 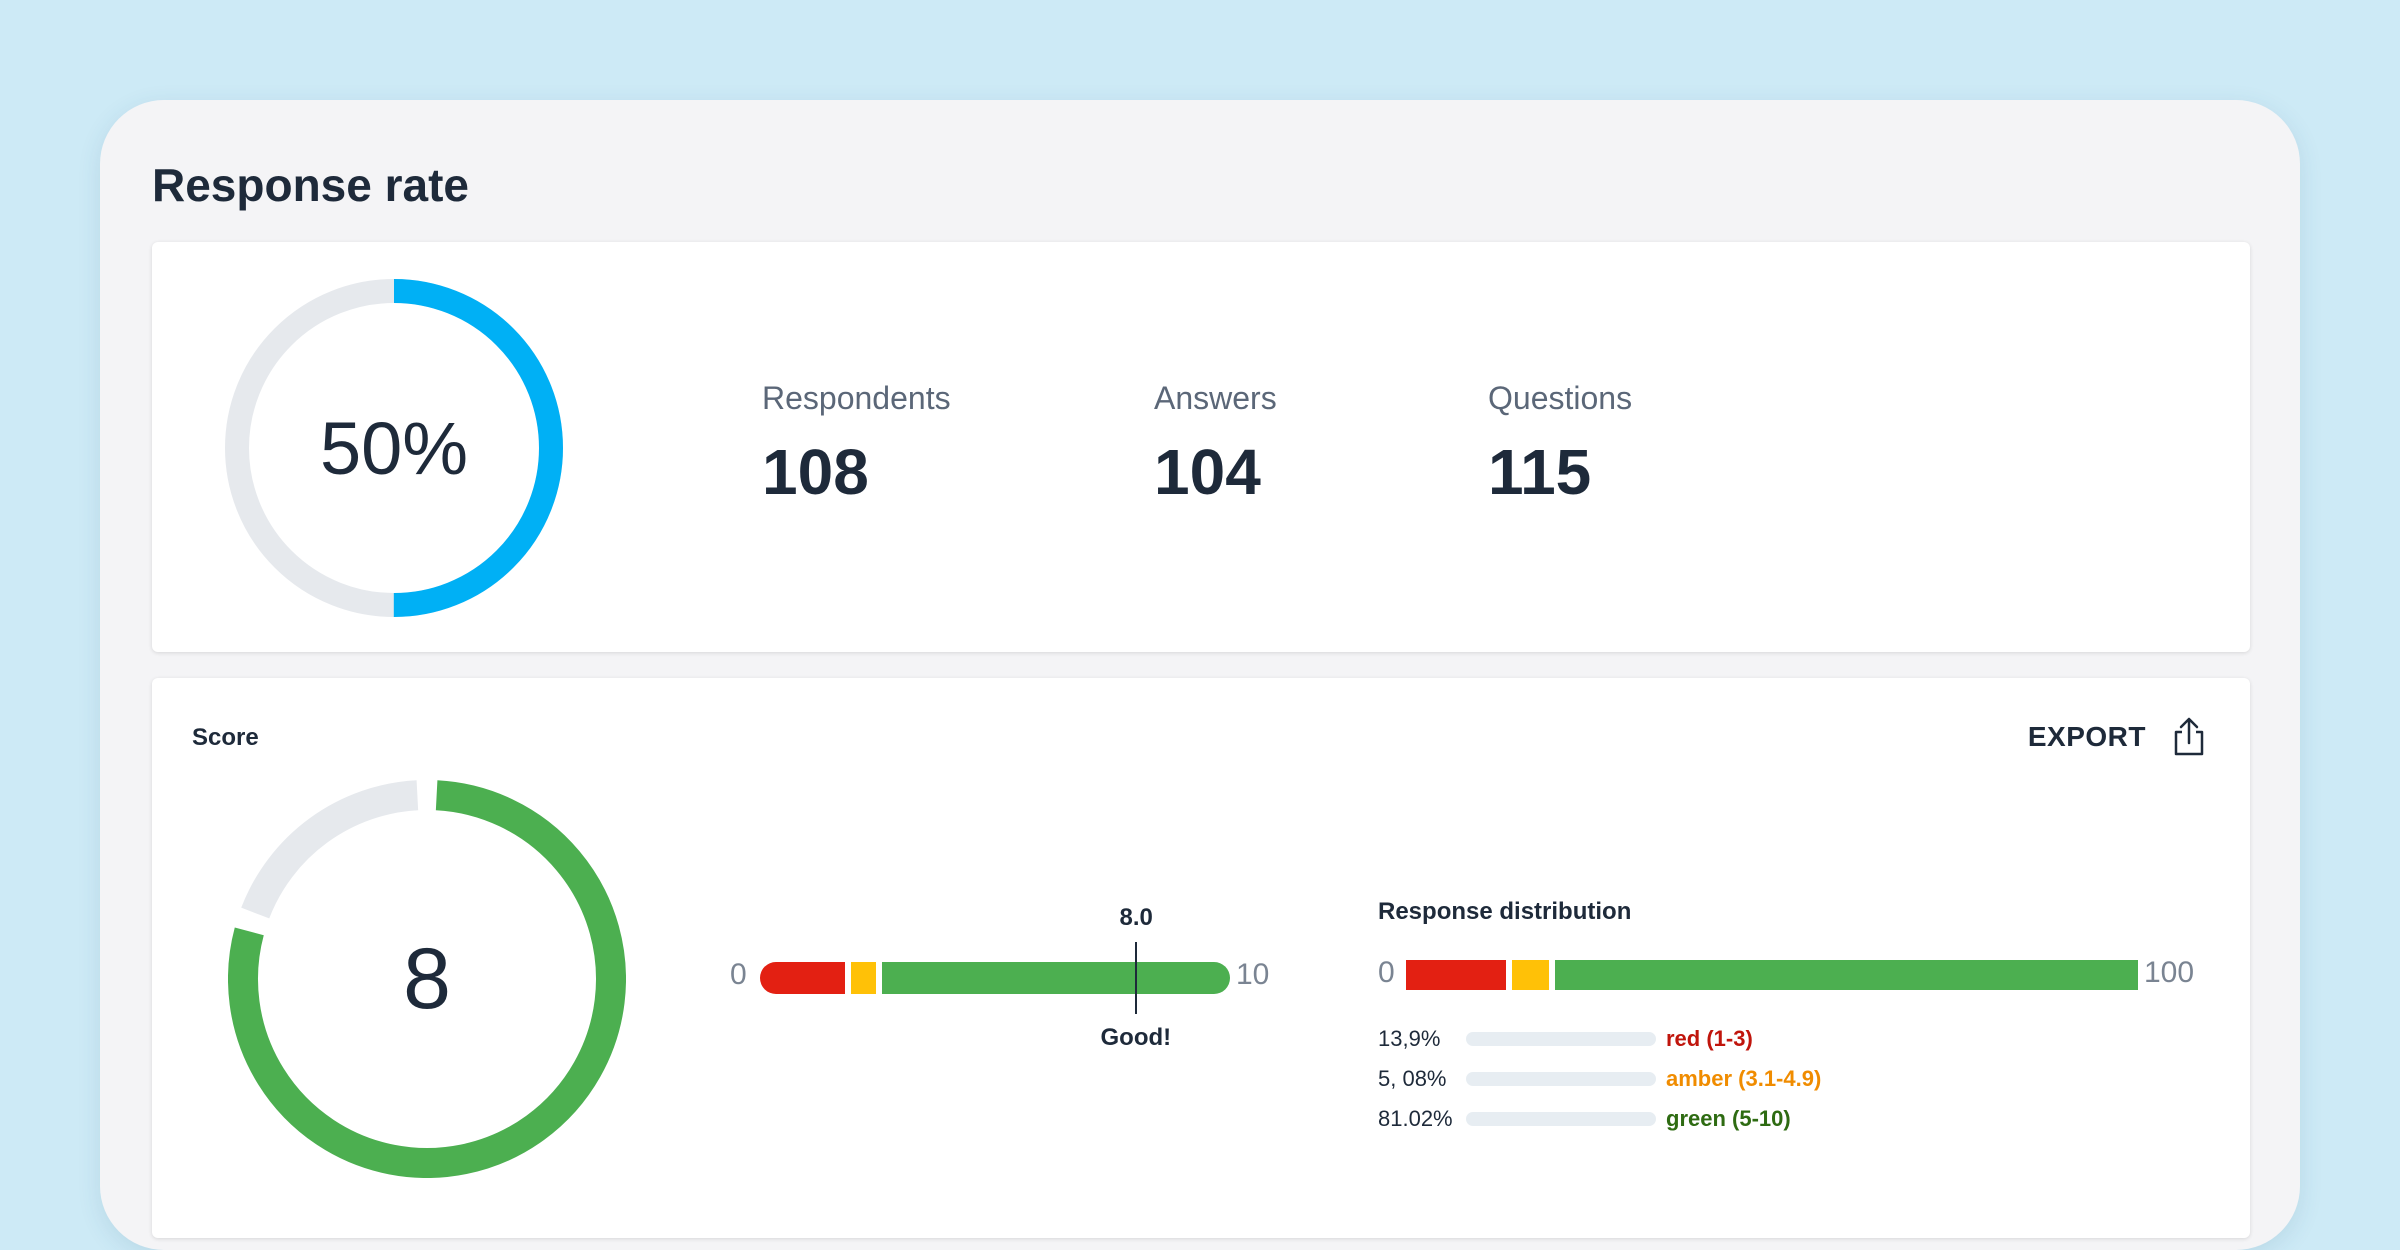 I want to click on score-gauge-bar, so click(x=995, y=978).